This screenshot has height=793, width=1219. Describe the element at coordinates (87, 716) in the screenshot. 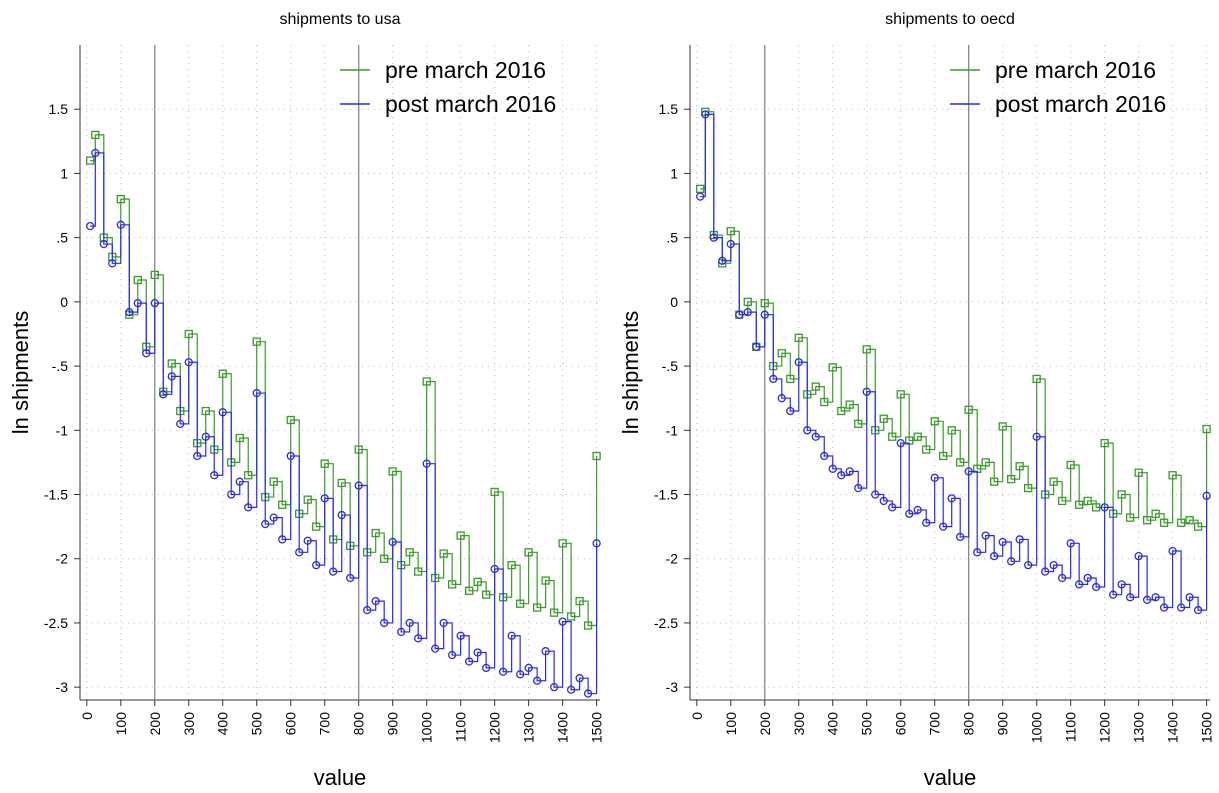

I see `x-tick-label: 0` at that location.